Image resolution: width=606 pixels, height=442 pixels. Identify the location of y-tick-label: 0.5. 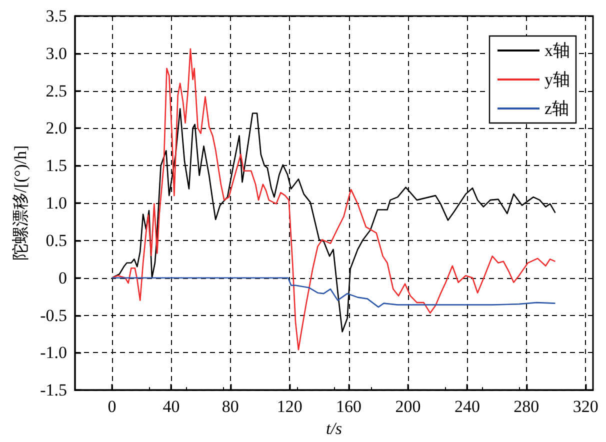
(56, 240).